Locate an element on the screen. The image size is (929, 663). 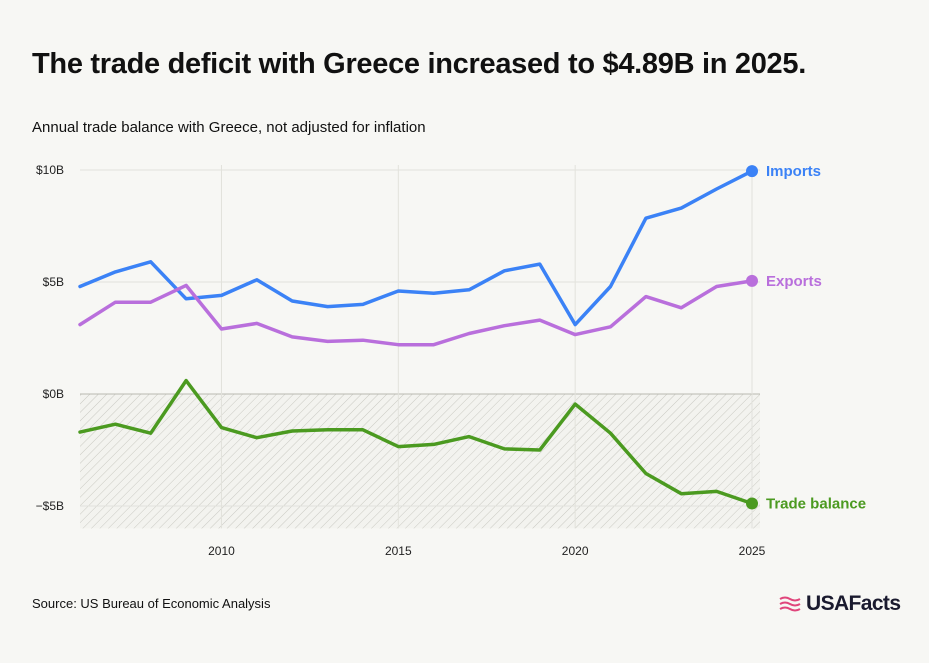
usafacts-logo: USAFacts is located at coordinates (839, 604).